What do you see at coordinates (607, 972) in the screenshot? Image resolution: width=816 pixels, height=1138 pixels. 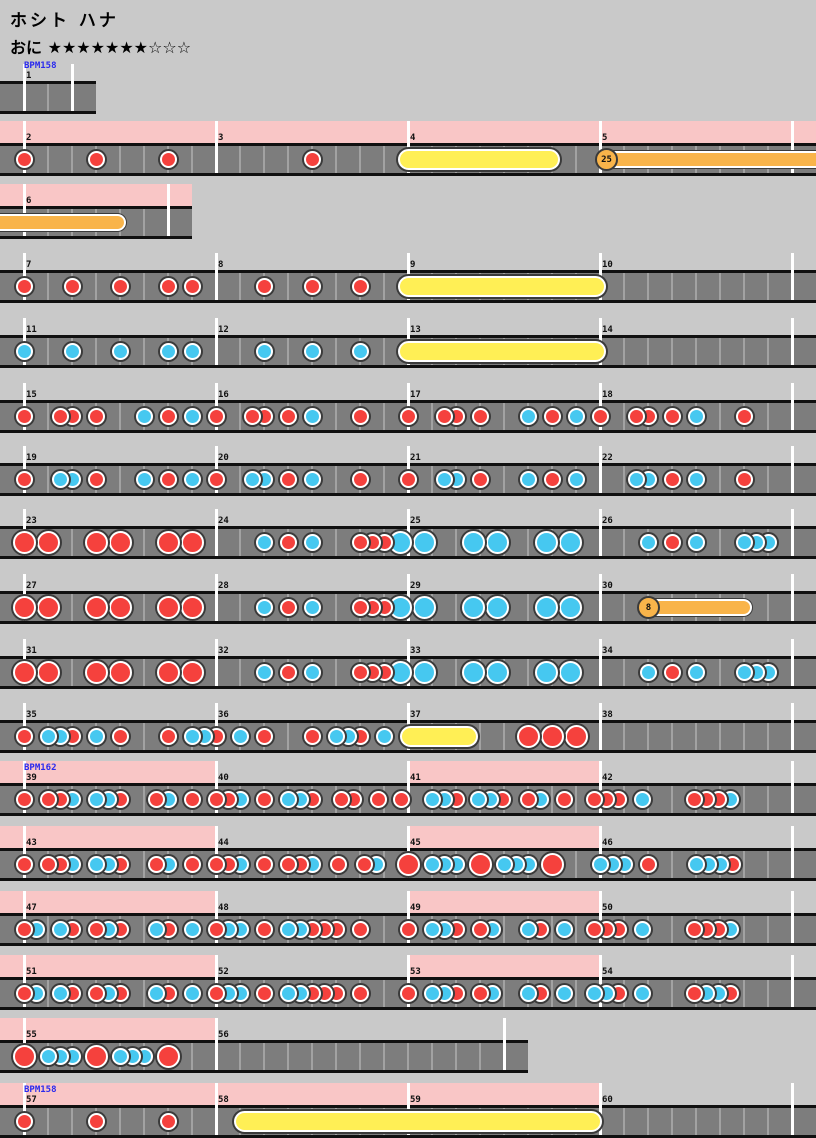 I see `measure-number: 54` at bounding box center [607, 972].